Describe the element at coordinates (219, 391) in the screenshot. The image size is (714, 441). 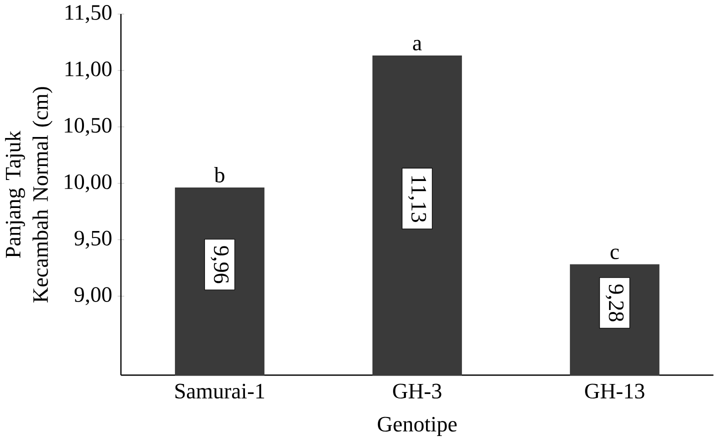
I see `x-tick-label: Samurai-1` at that location.